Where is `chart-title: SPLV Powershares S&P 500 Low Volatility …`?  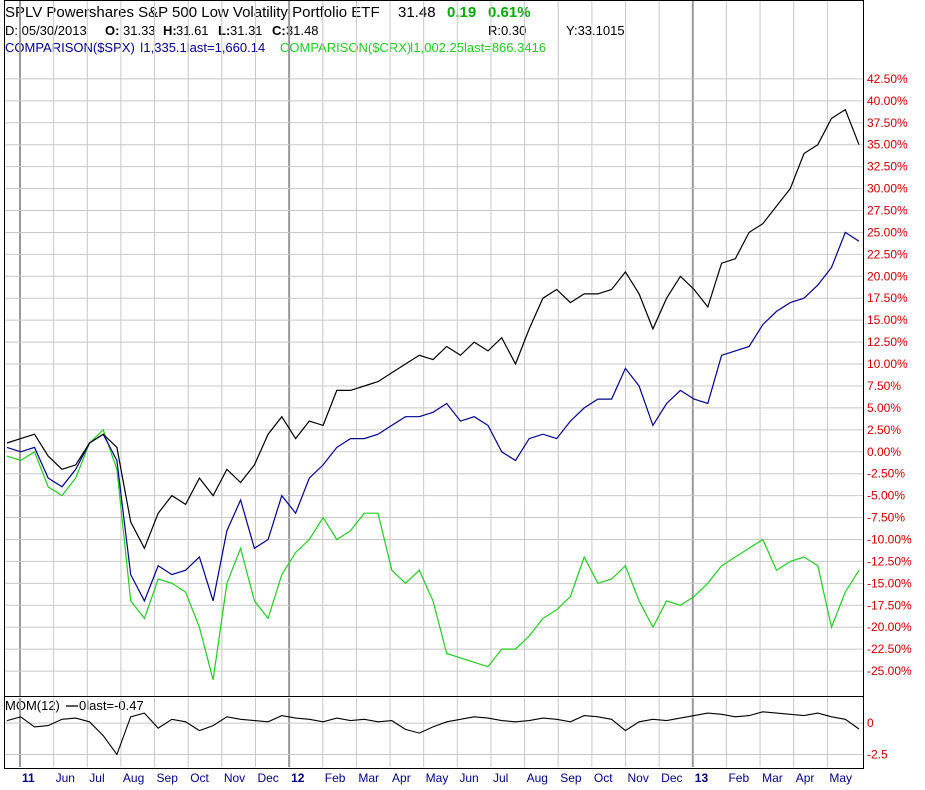 chart-title: SPLV Powershares S&P 500 Low Volatility … is located at coordinates (192, 12).